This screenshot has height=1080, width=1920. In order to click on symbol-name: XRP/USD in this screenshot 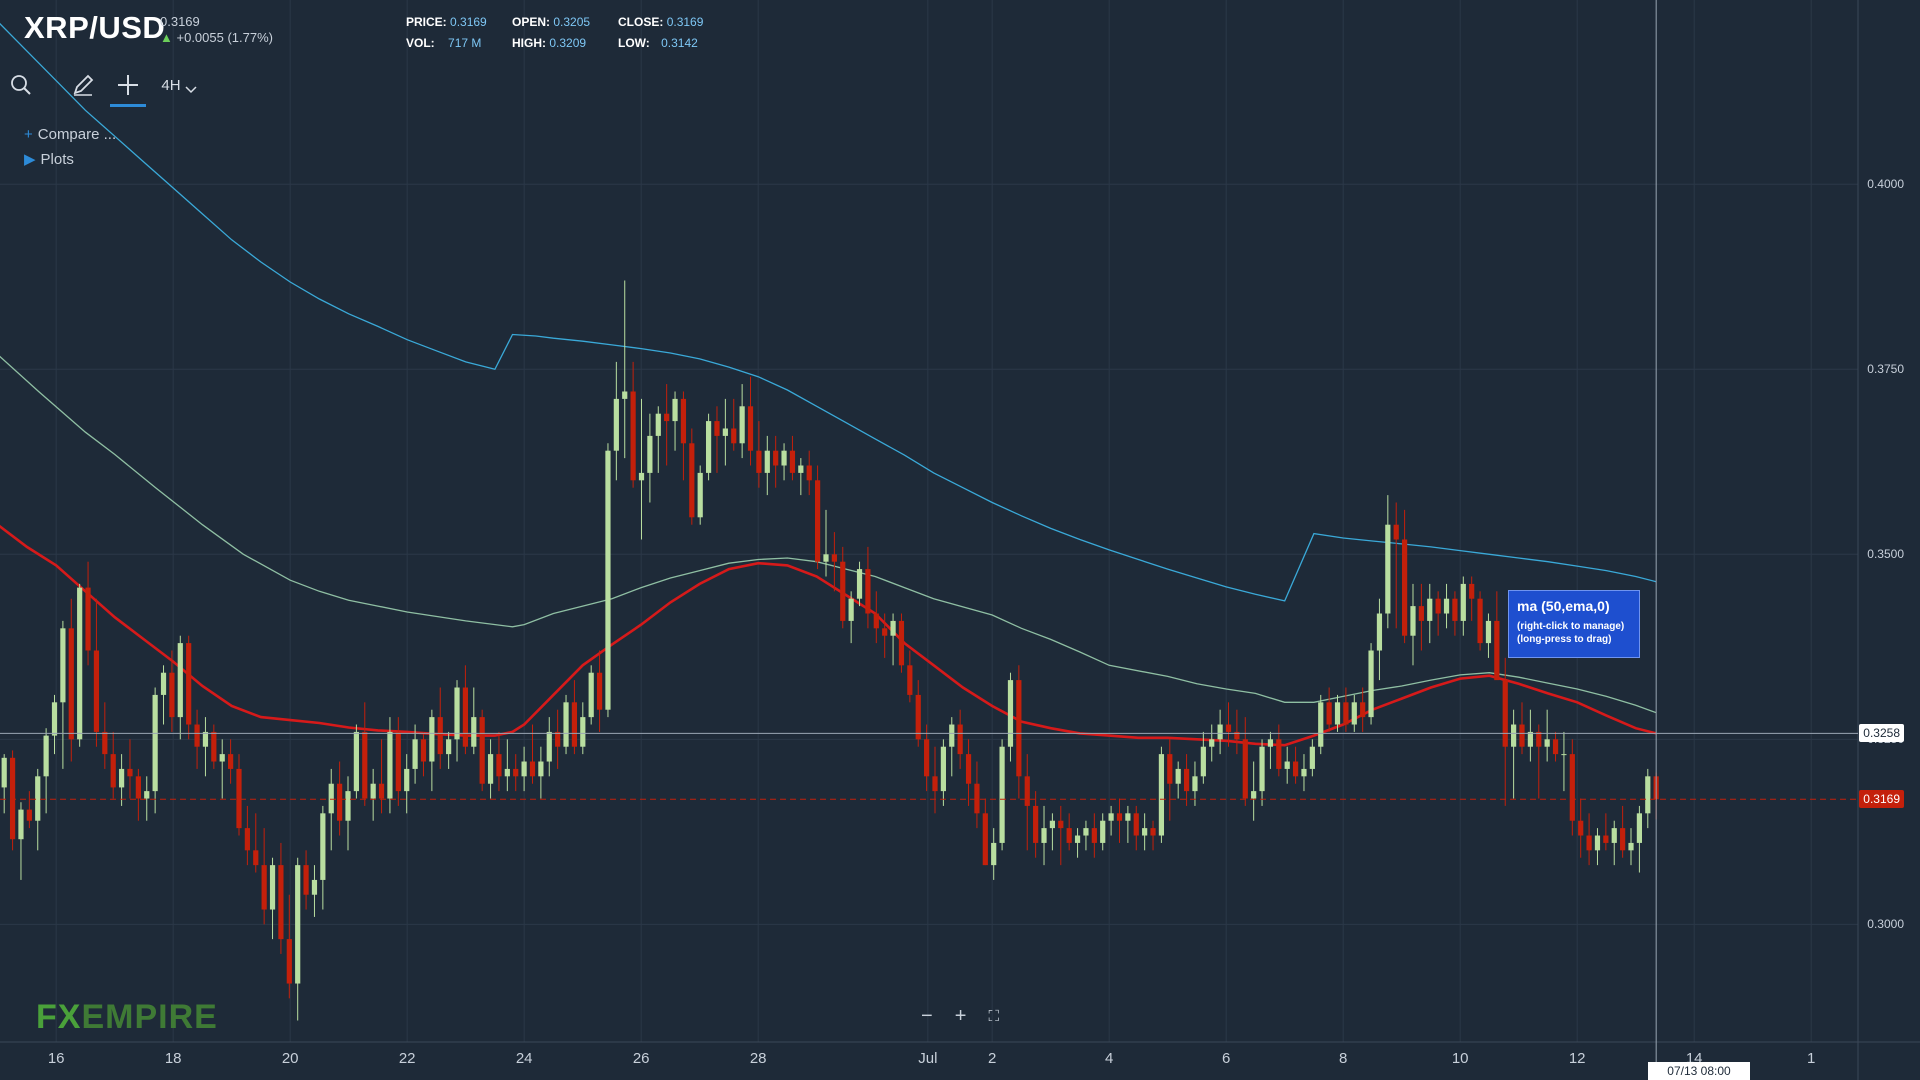, I will do `click(95, 27)`.